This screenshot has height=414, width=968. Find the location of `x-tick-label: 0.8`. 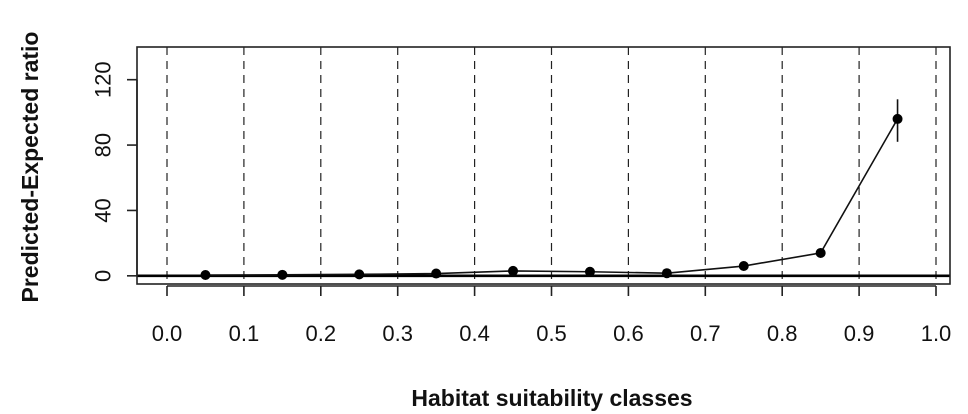

x-tick-label: 0.8 is located at coordinates (782, 333).